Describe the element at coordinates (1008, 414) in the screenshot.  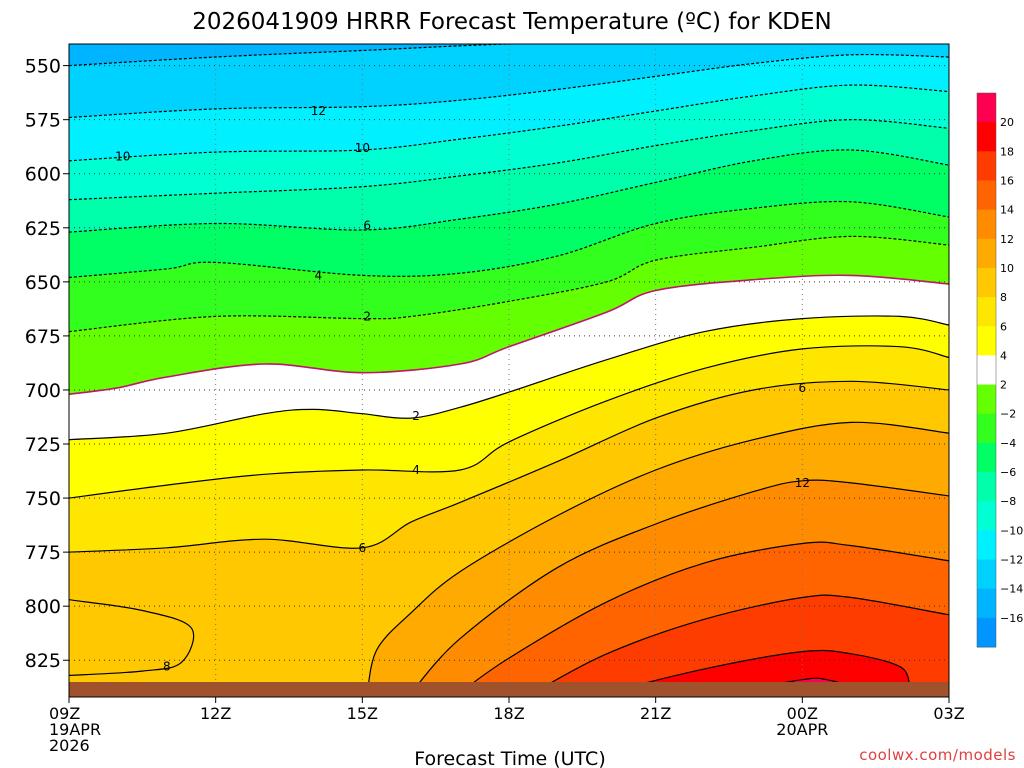
I see `colorbar-tick-label: −2` at that location.